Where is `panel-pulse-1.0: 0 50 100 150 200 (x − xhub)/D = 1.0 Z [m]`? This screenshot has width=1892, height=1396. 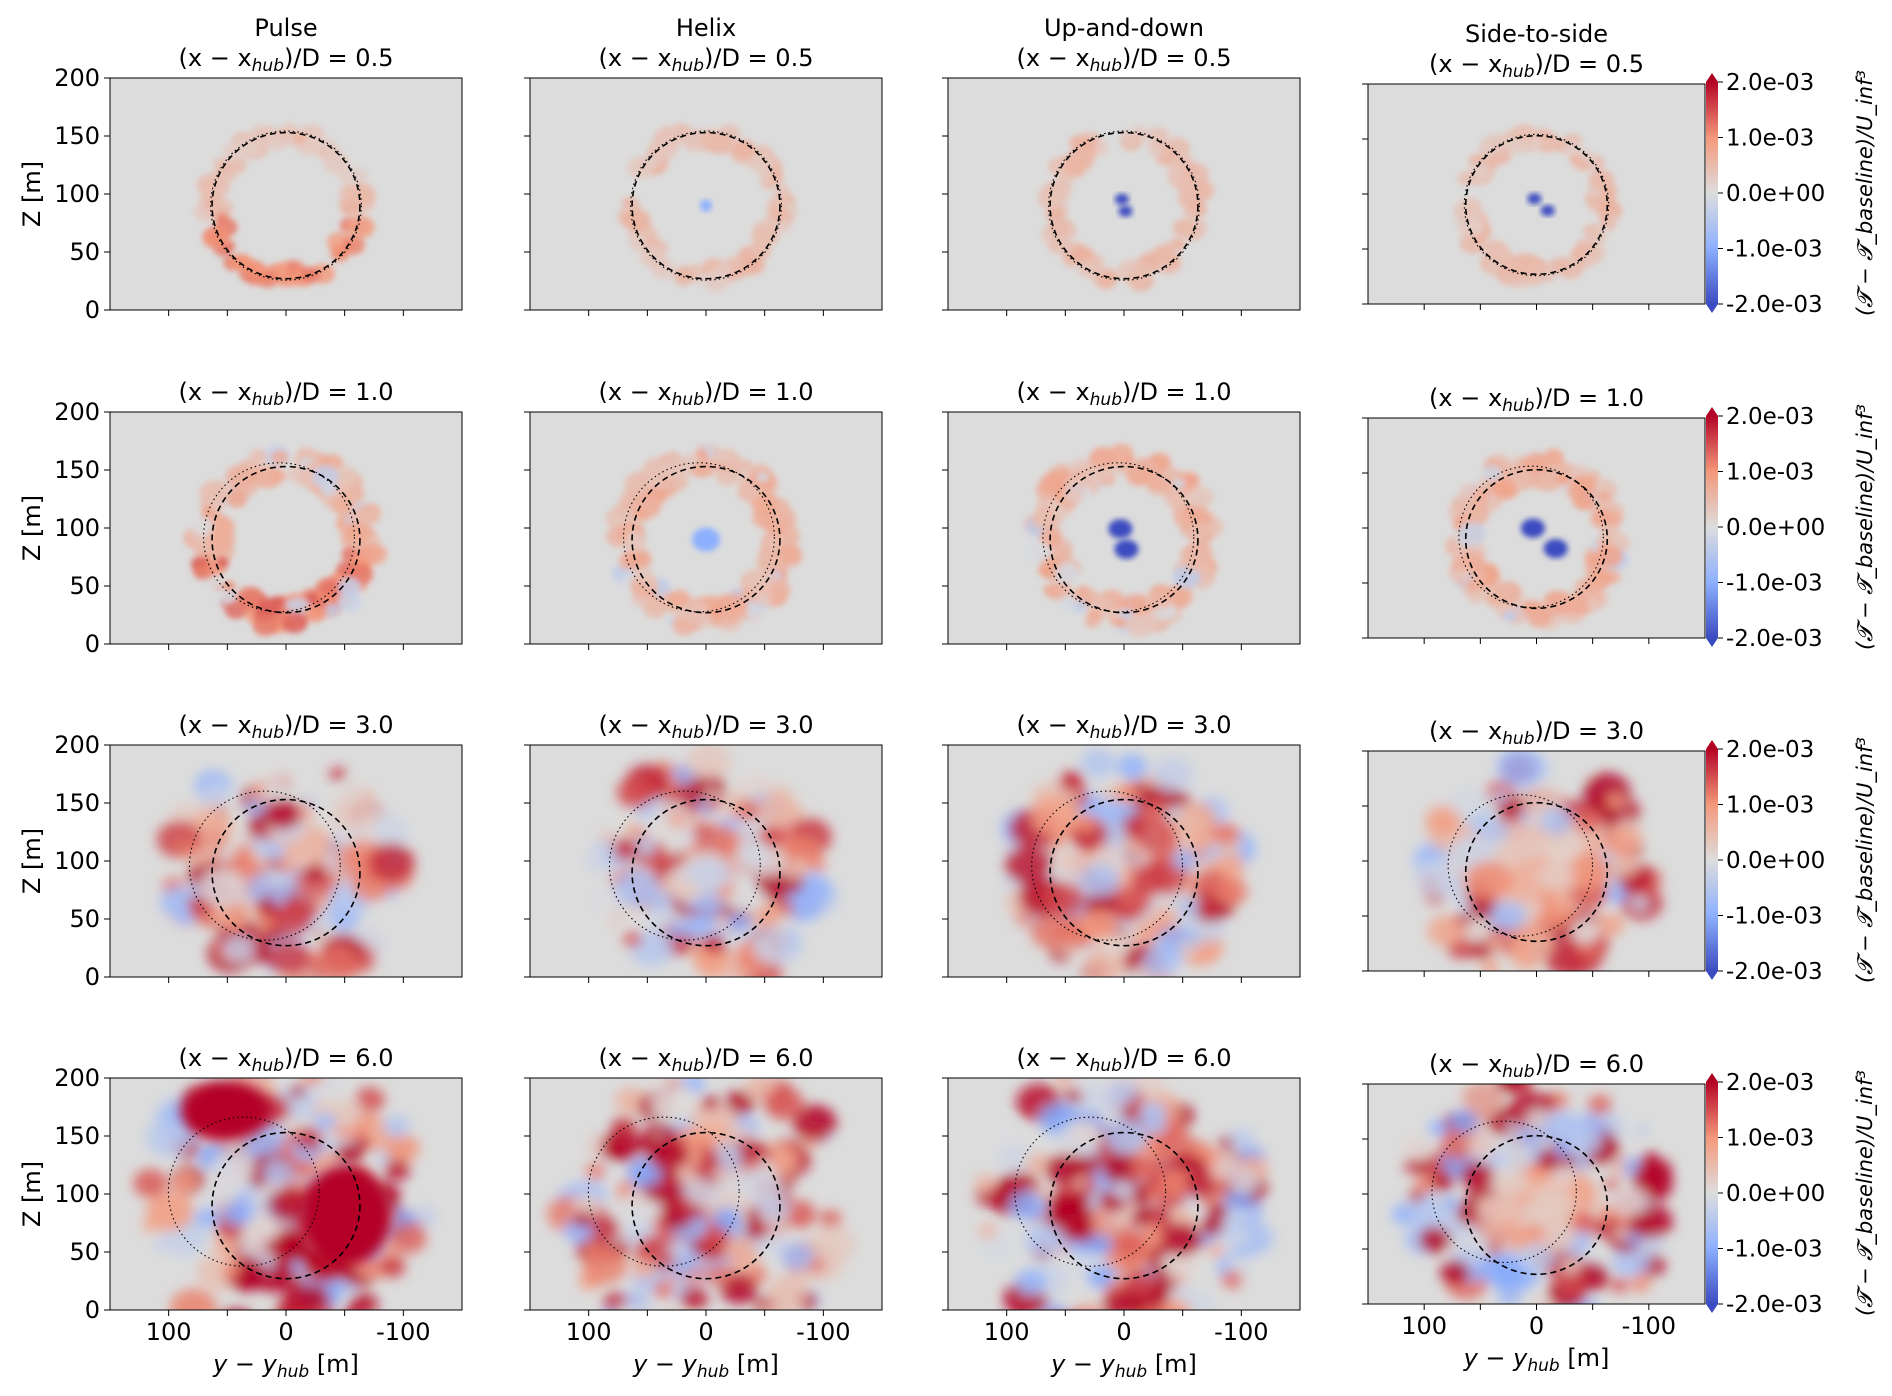 panel-pulse-1.0: 0 50 100 150 200 (x − xhub)/D = 1.0 Z [m] is located at coordinates (240, 518).